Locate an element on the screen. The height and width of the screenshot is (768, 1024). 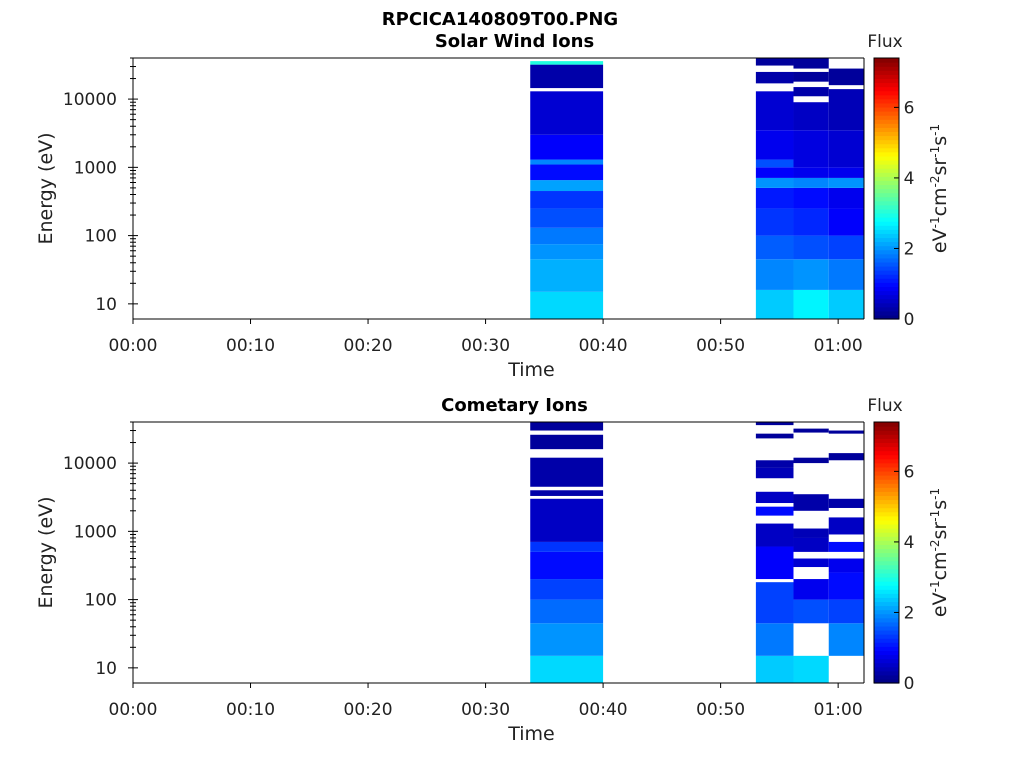
x-tick-label: 00:20 is located at coordinates (368, 710).